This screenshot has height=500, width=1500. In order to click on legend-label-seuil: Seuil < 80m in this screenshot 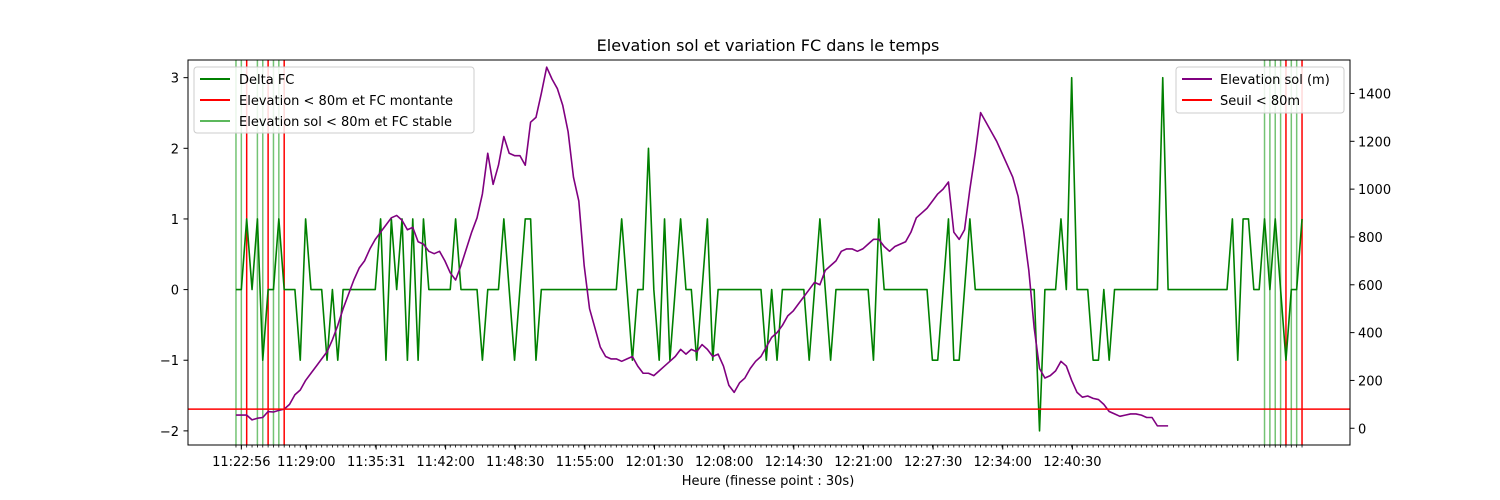, I will do `click(1260, 101)`.